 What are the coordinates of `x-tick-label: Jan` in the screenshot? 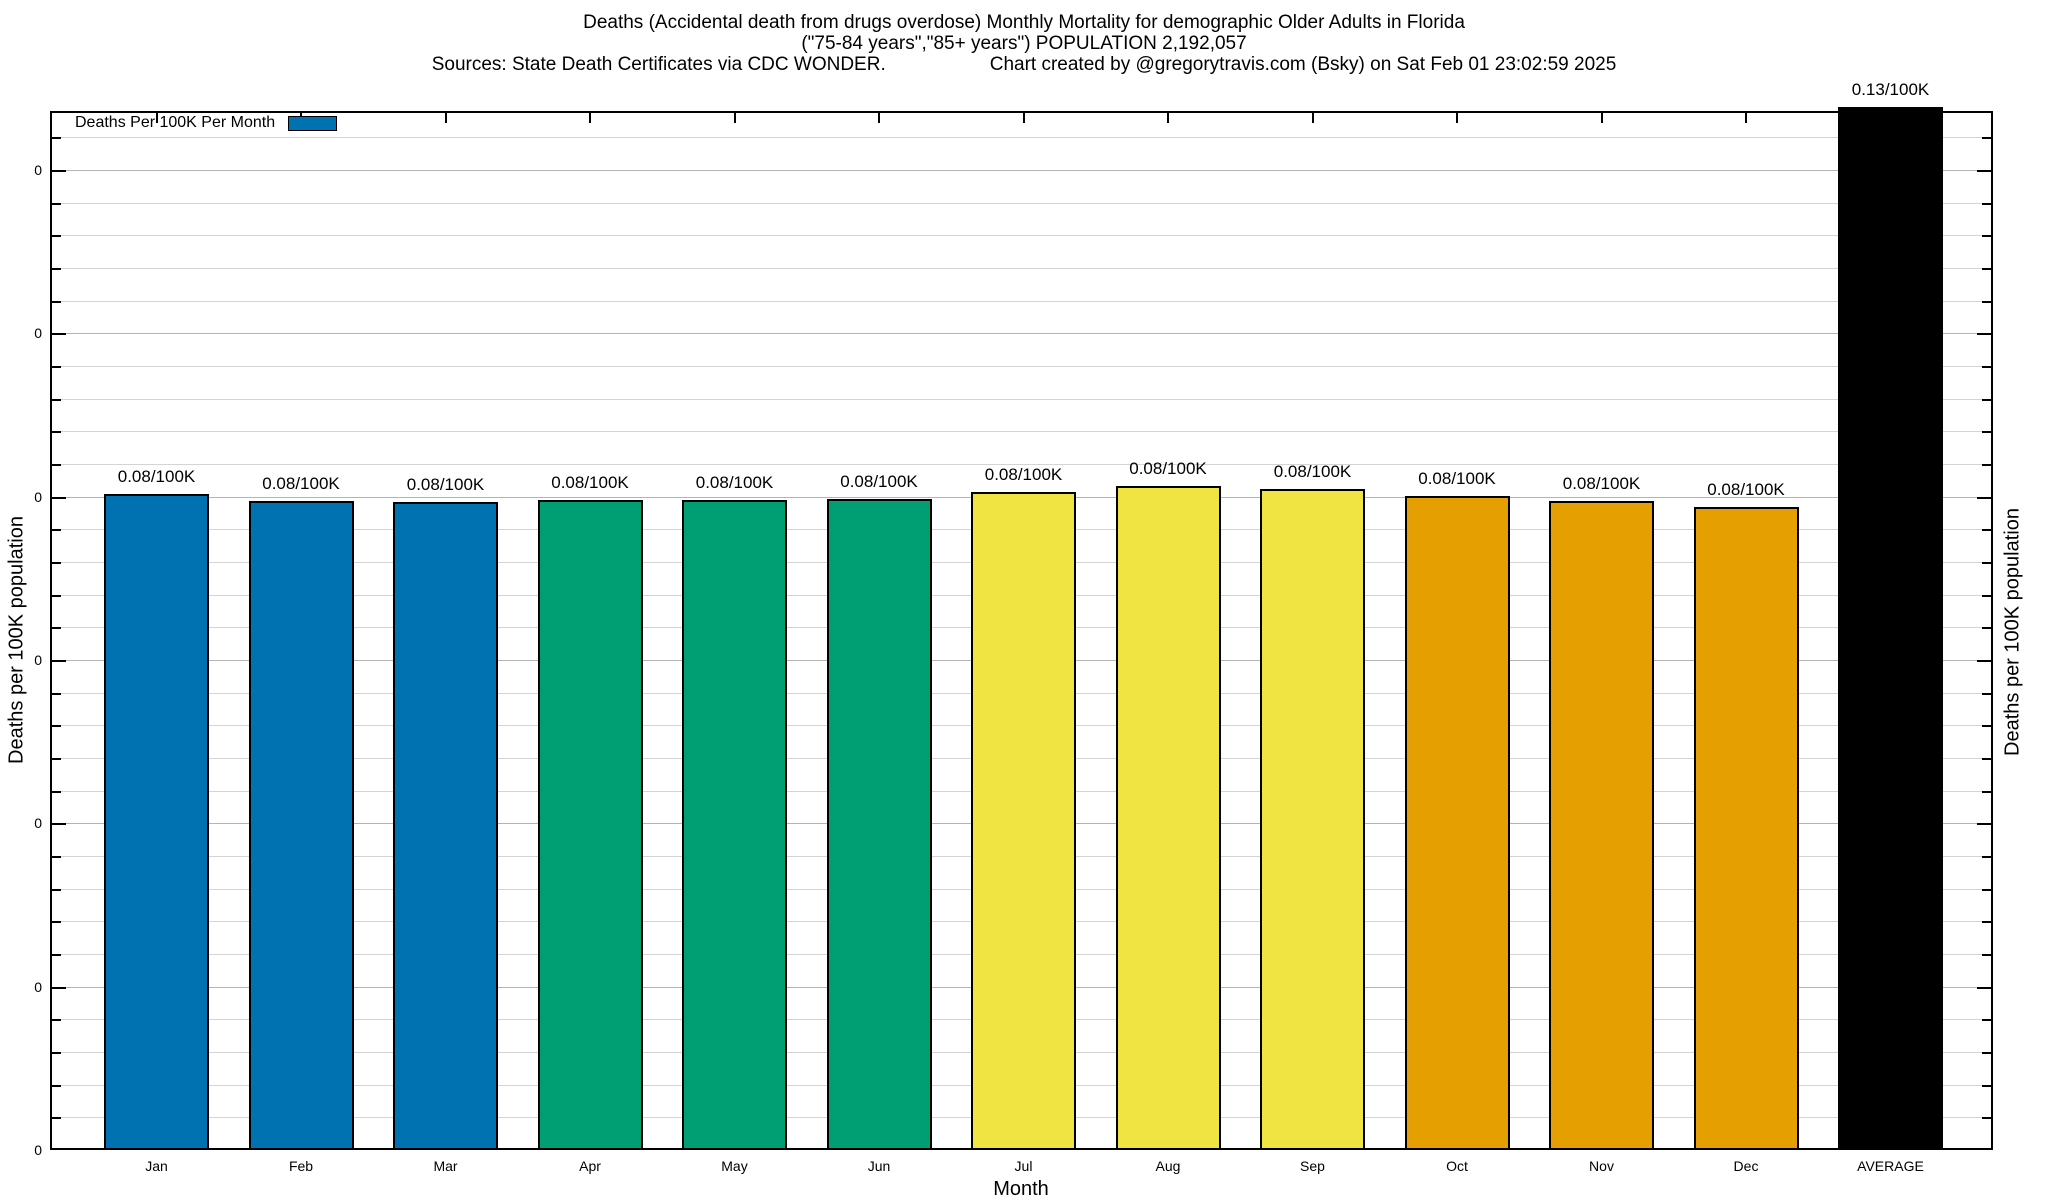 It's located at (156, 1166).